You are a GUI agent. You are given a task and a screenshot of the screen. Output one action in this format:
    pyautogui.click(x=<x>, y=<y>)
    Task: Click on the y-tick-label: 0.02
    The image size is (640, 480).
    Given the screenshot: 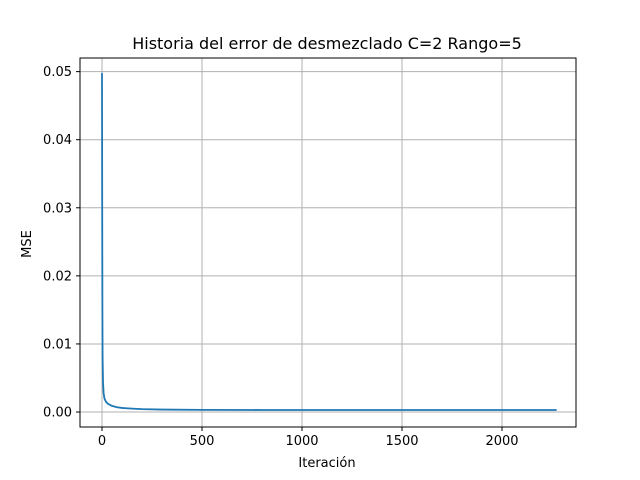 What is the action you would take?
    pyautogui.click(x=57, y=276)
    